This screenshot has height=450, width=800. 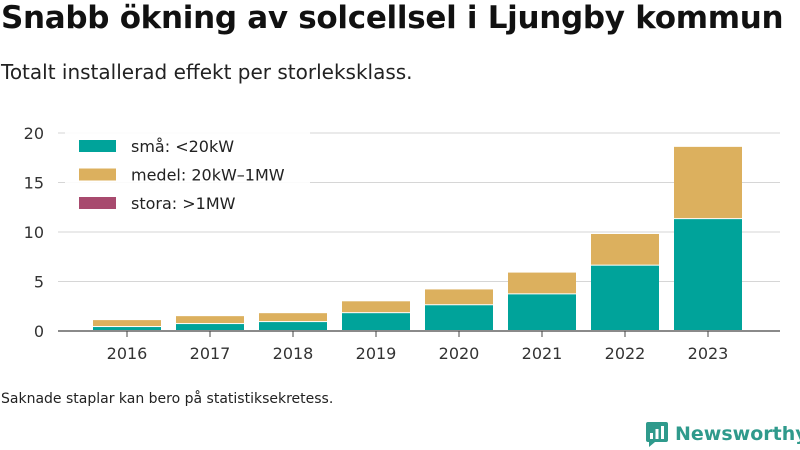 I want to click on legend: små: <20kW medel: 20kW–1MW stora: >1MW, so click(x=187, y=175).